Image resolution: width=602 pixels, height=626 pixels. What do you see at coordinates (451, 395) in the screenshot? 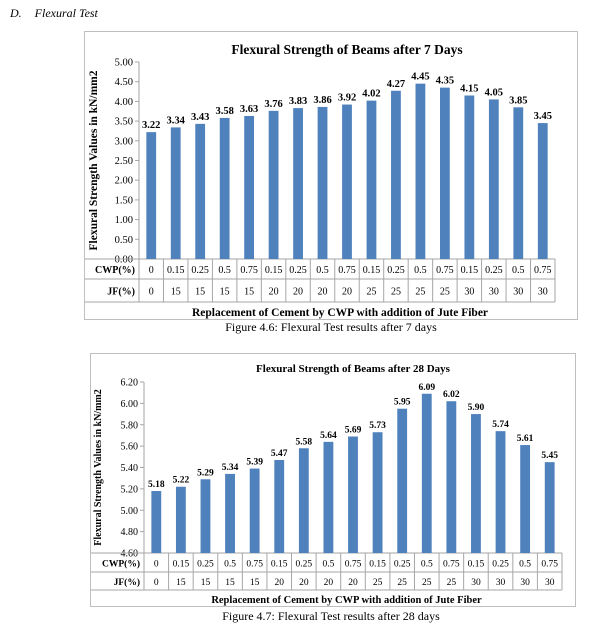
I see `data-label: 6.02` at bounding box center [451, 395].